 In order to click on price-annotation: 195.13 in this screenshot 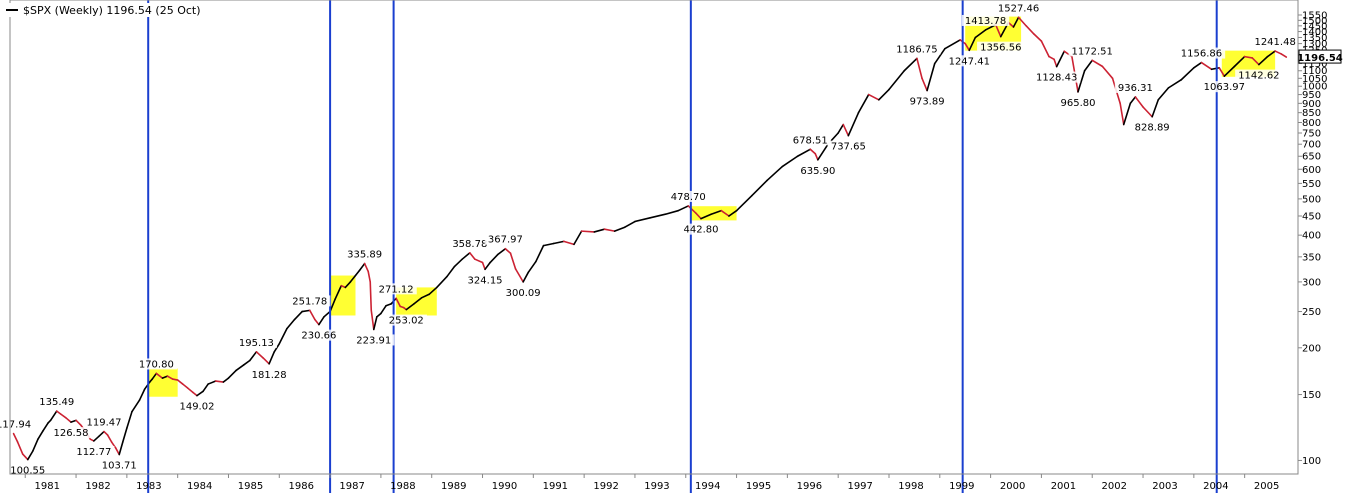, I will do `click(256, 342)`.